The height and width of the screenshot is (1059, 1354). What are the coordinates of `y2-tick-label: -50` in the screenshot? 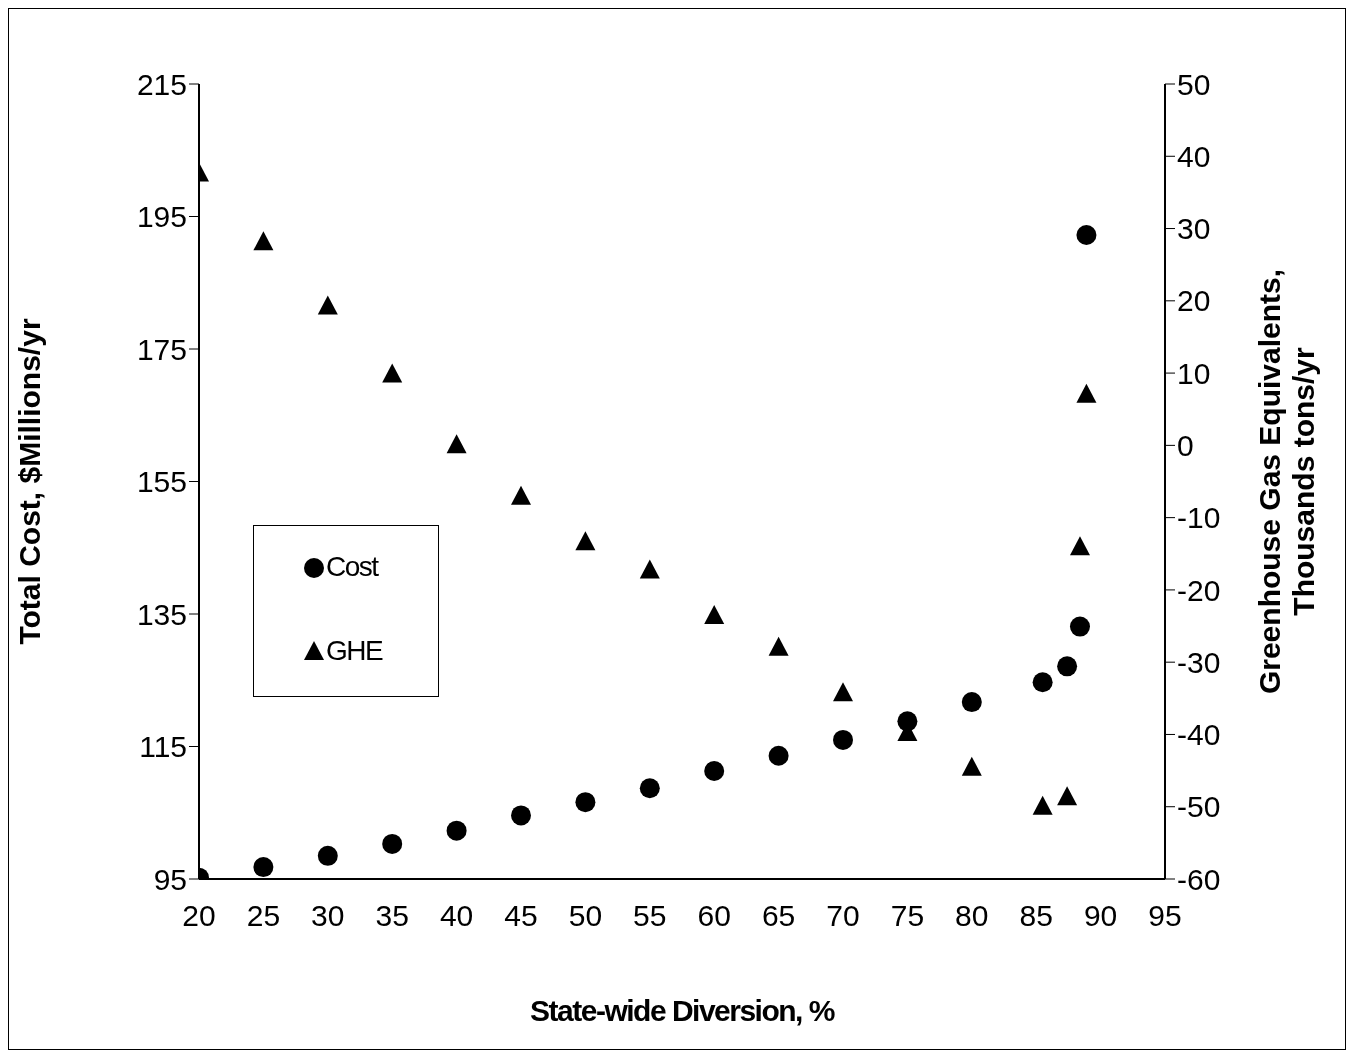 It's located at (1199, 807).